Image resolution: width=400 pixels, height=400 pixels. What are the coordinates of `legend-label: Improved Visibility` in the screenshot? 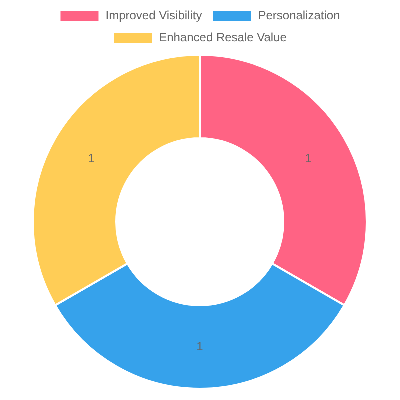 It's located at (154, 15).